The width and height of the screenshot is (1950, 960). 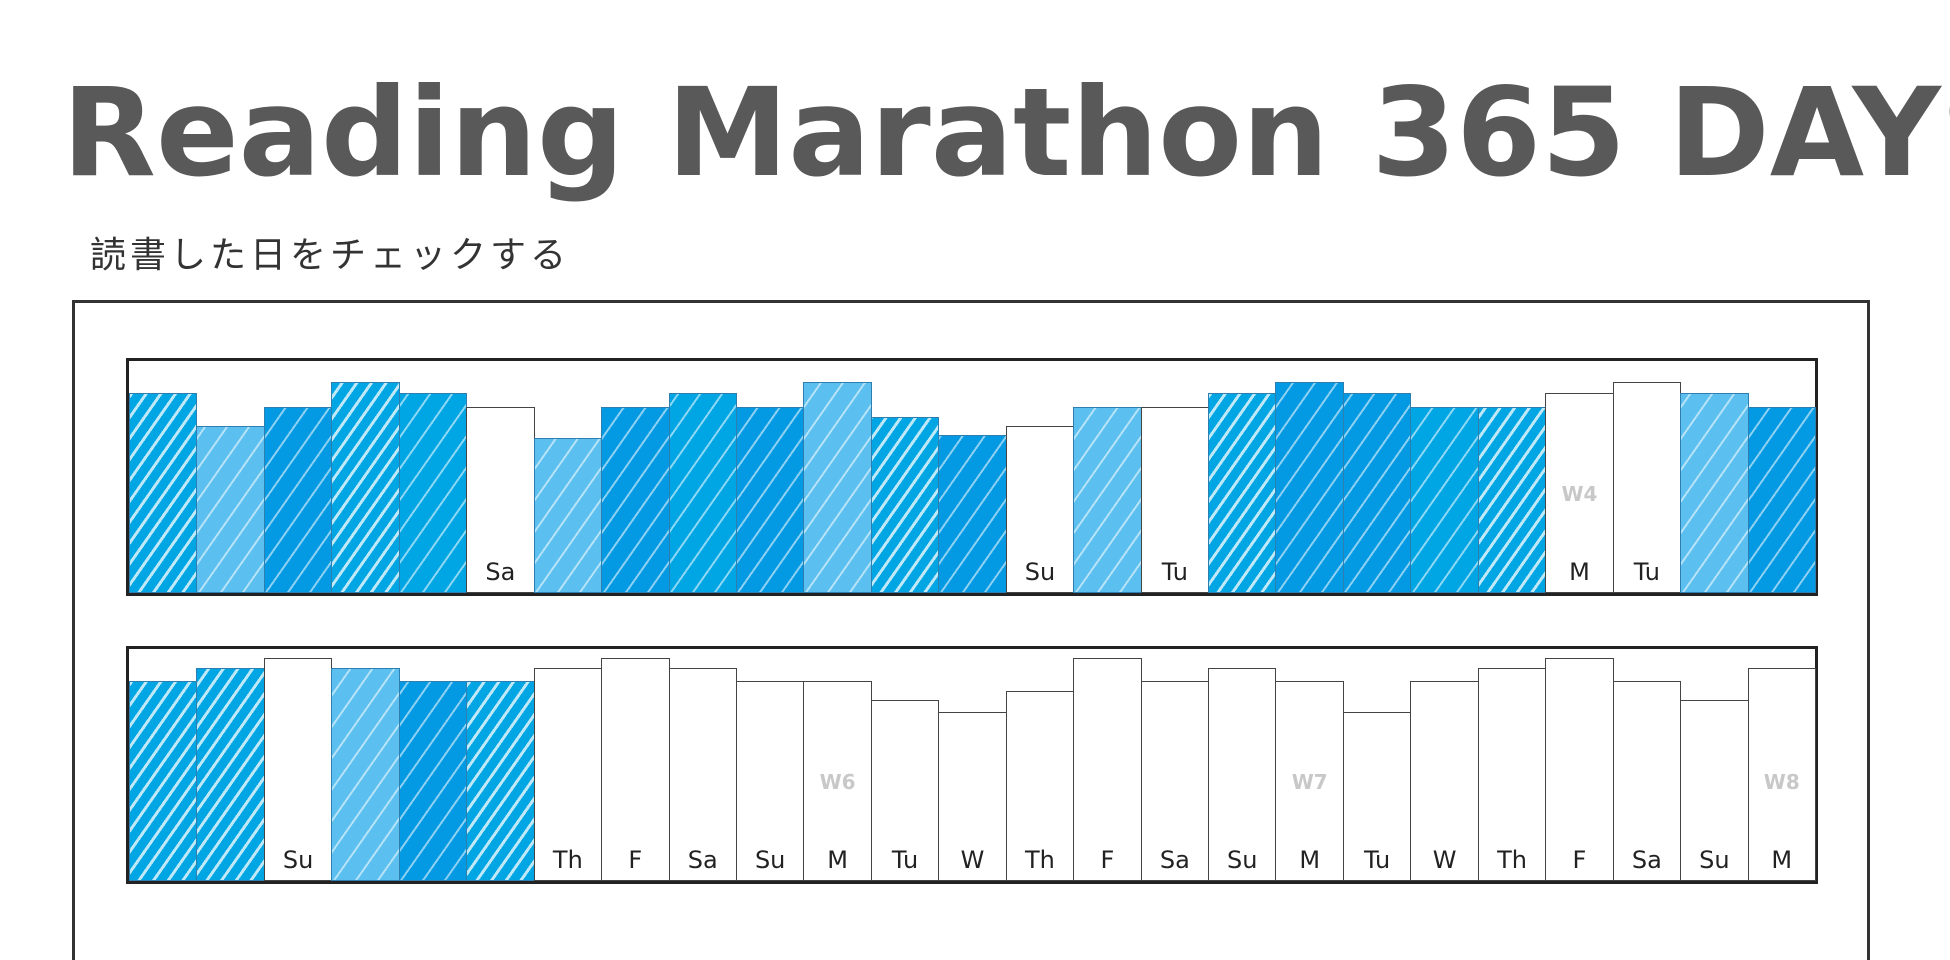 I want to click on day-cell: W6 M, so click(x=837, y=781).